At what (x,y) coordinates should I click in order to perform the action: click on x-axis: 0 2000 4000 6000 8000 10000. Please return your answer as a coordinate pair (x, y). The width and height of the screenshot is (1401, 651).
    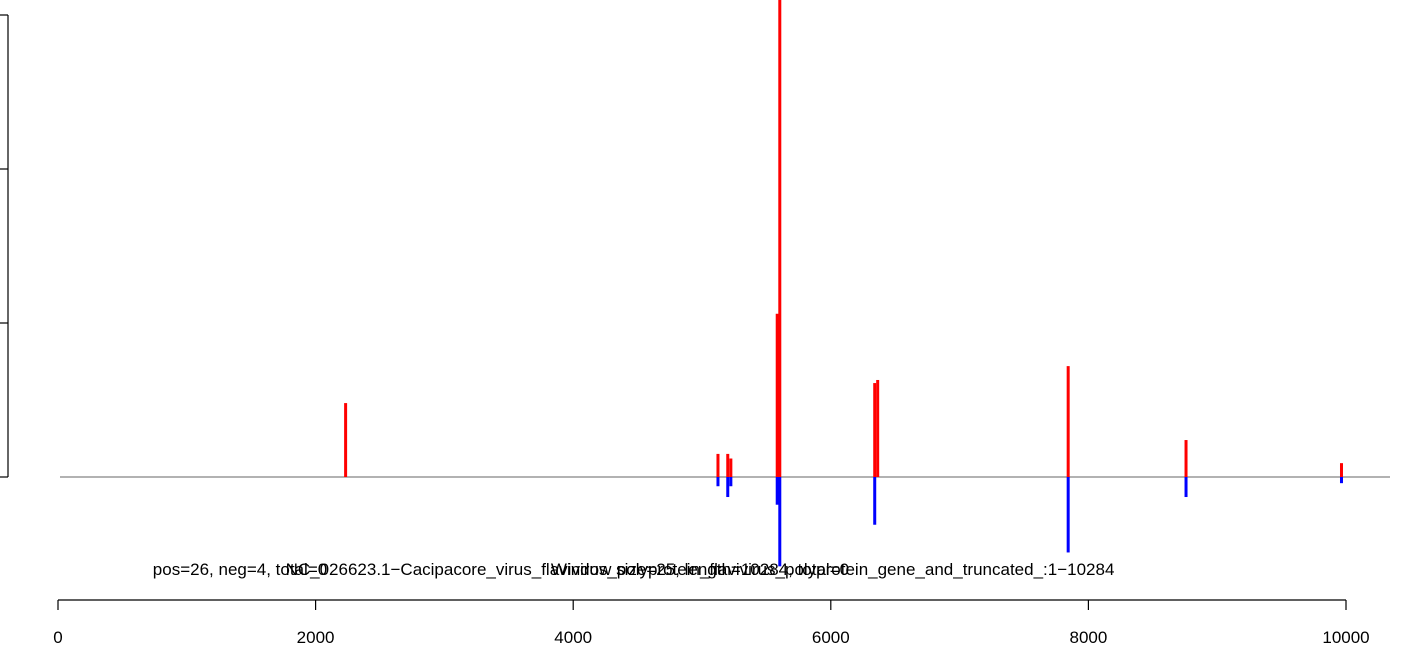
    Looking at the image, I should click on (711, 623).